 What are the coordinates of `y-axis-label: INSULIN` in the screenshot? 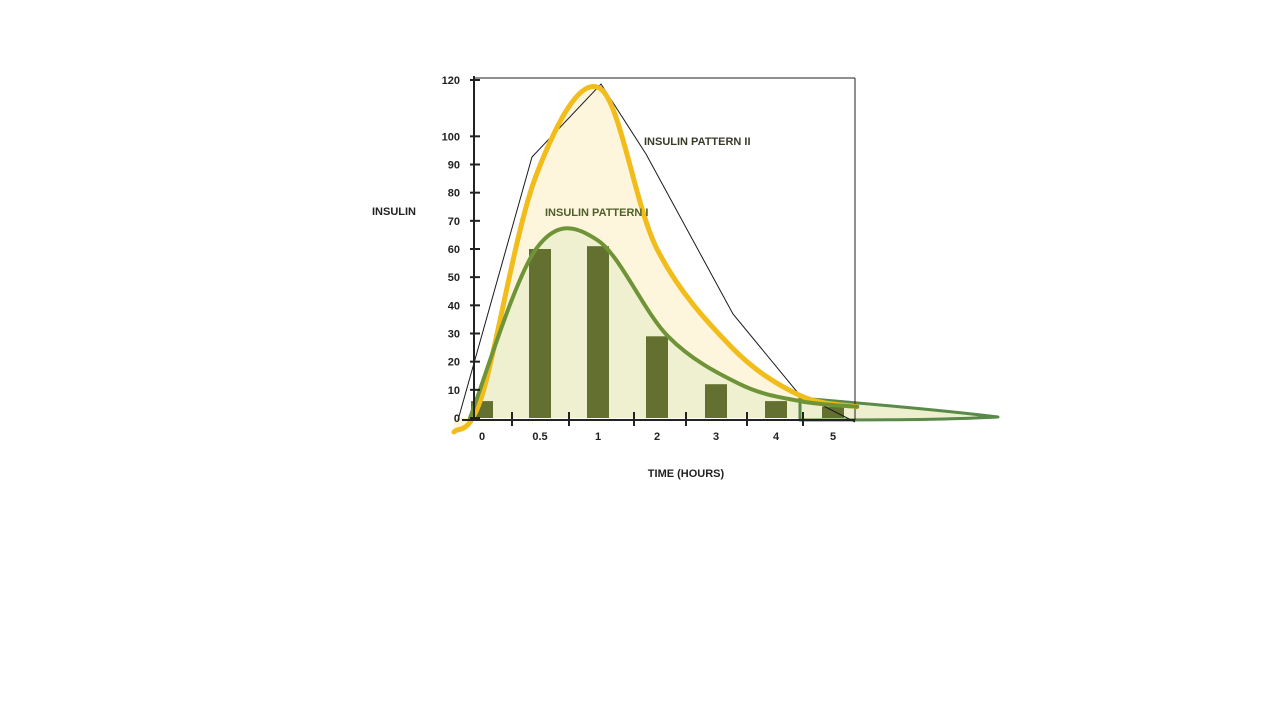 It's located at (394, 212).